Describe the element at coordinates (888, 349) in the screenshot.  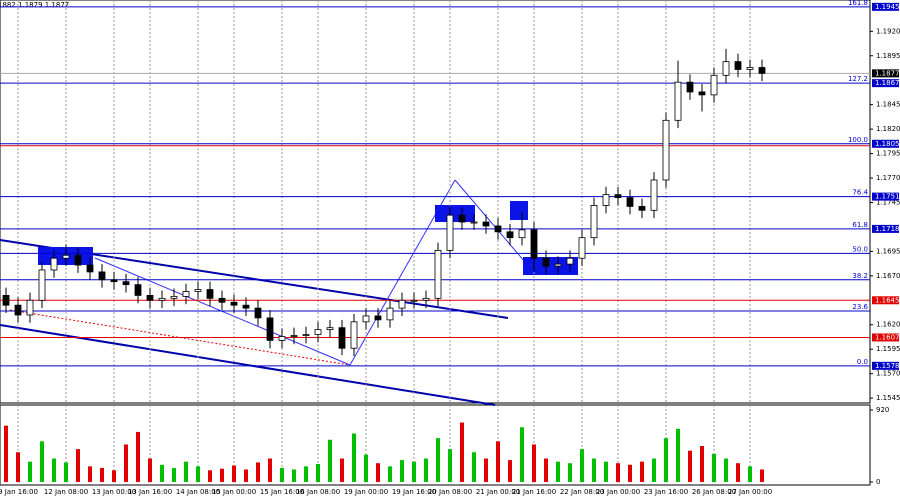
I see `y-tick-label: 1.1595` at that location.